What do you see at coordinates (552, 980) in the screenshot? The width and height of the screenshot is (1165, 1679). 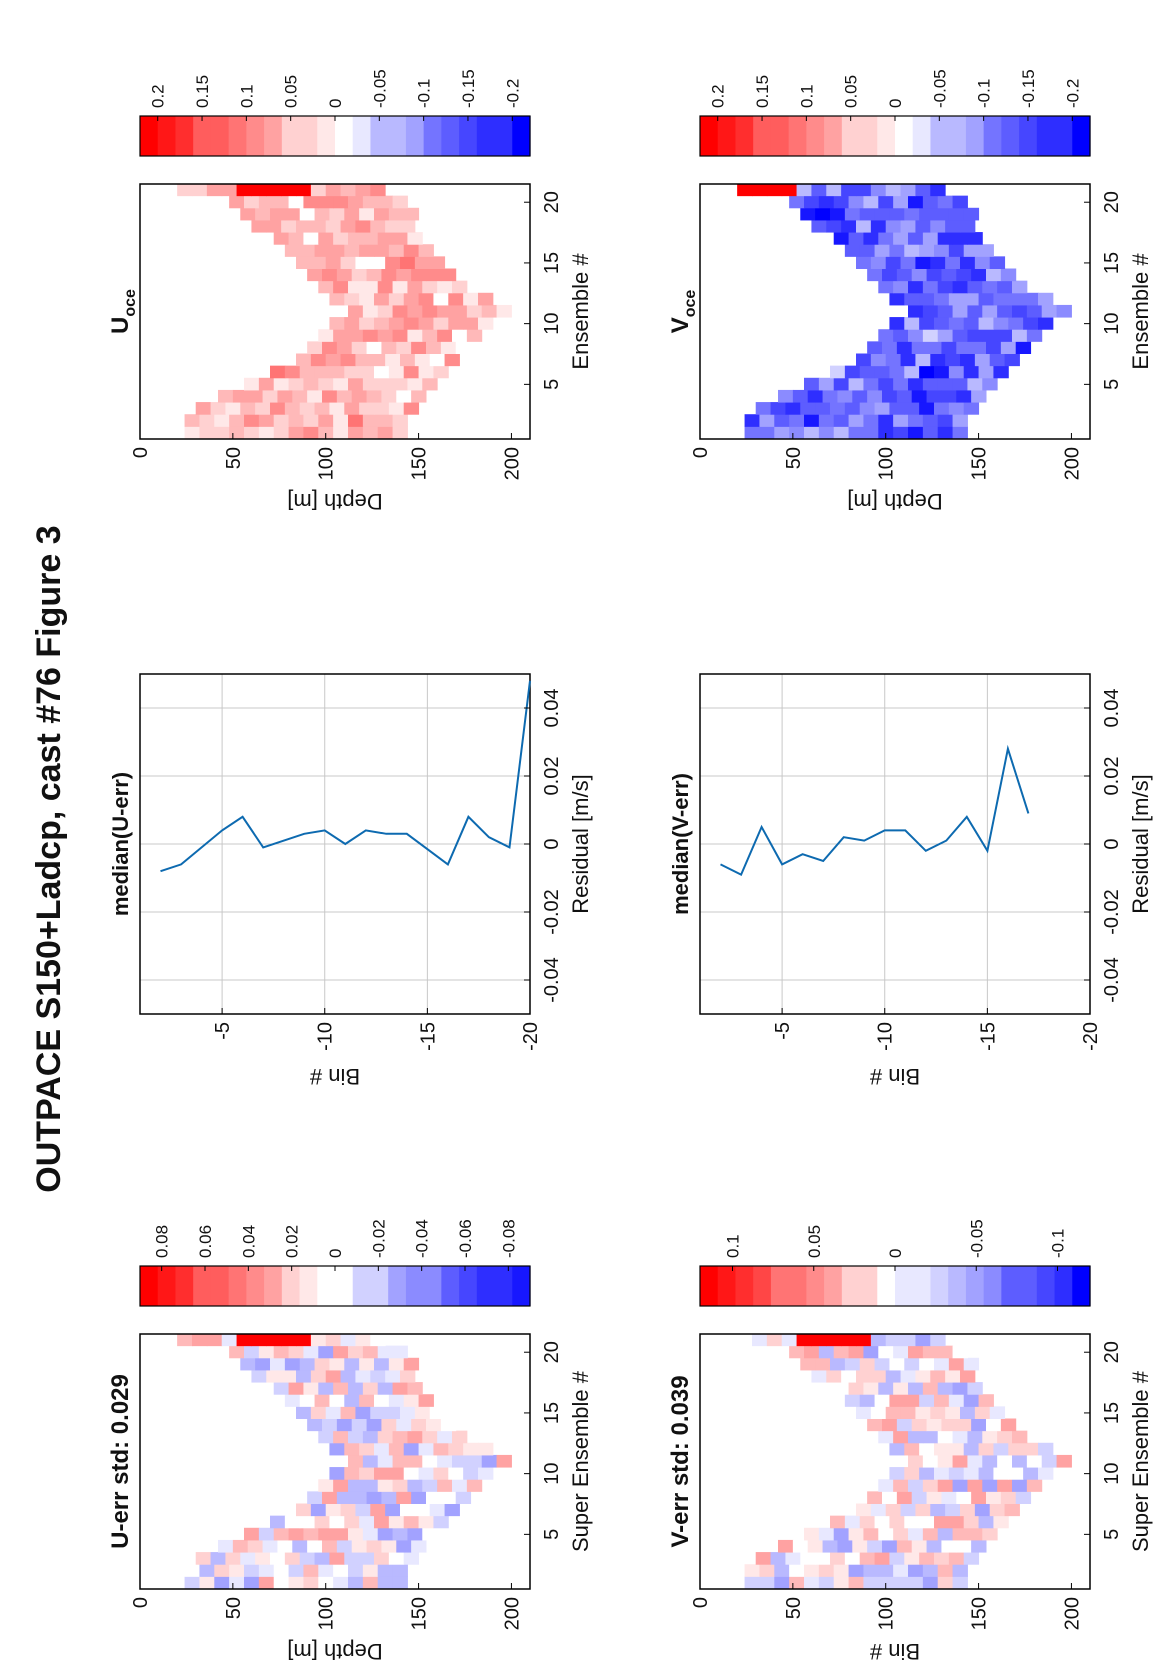 I see `x-tick-label: -0.04` at bounding box center [552, 980].